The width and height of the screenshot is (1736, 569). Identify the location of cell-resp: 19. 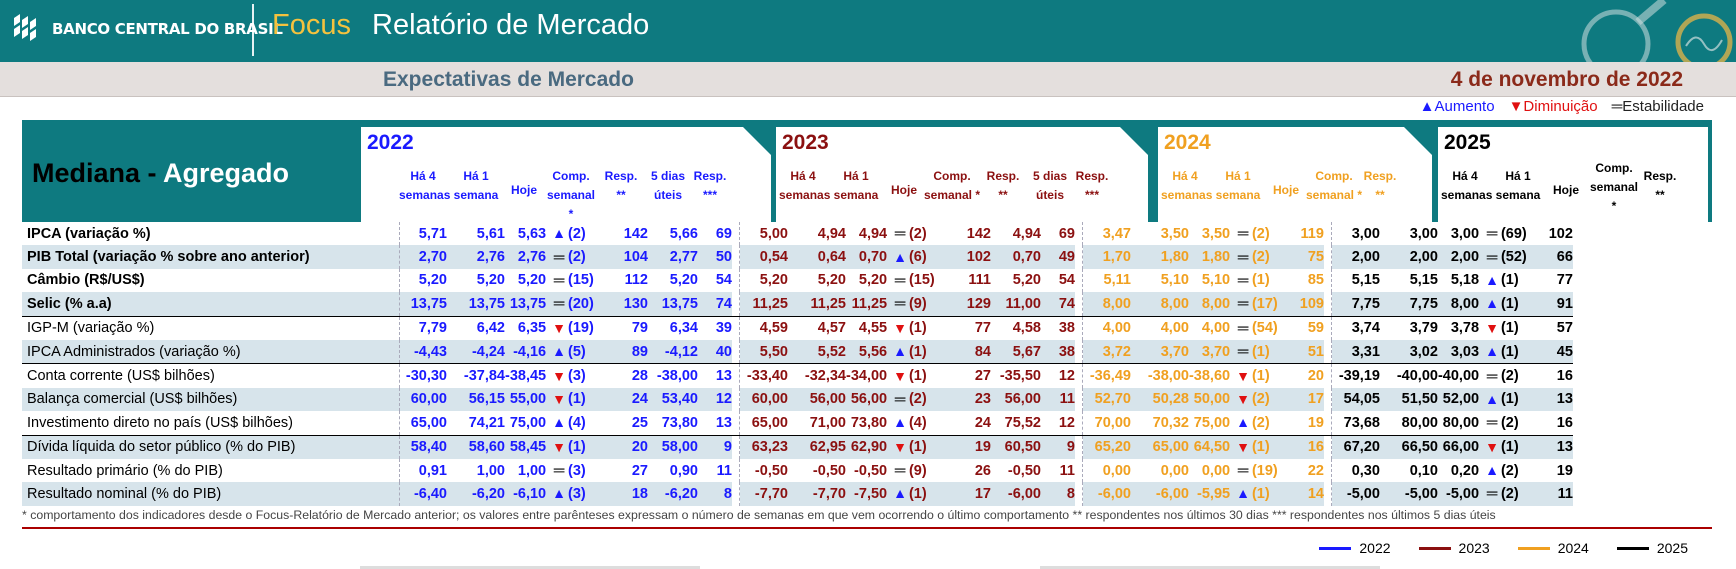
(1564, 470).